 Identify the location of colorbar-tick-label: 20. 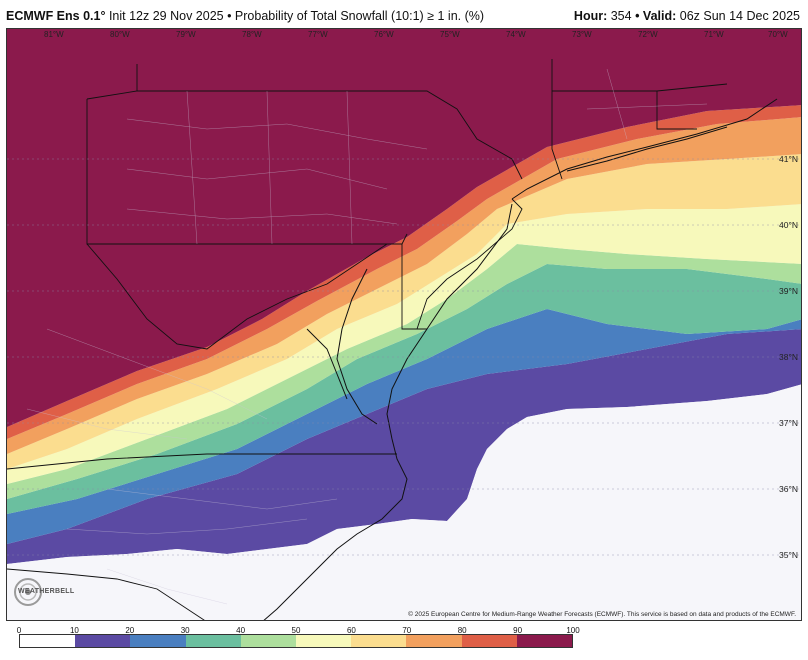
(130, 630).